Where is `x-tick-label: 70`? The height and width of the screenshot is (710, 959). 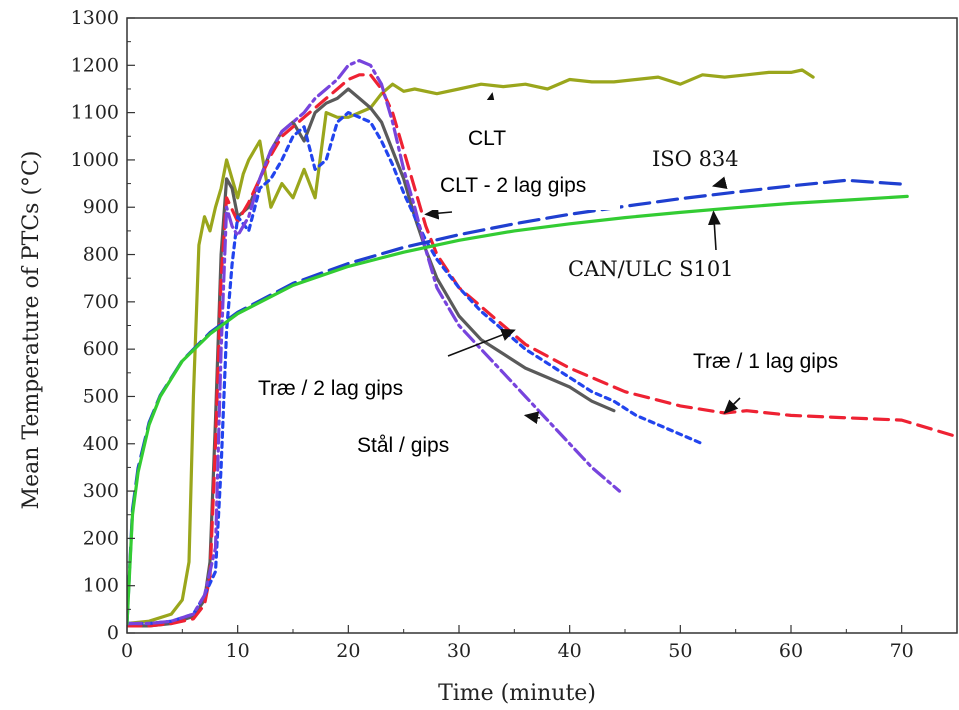 x-tick-label: 70 is located at coordinates (902, 651).